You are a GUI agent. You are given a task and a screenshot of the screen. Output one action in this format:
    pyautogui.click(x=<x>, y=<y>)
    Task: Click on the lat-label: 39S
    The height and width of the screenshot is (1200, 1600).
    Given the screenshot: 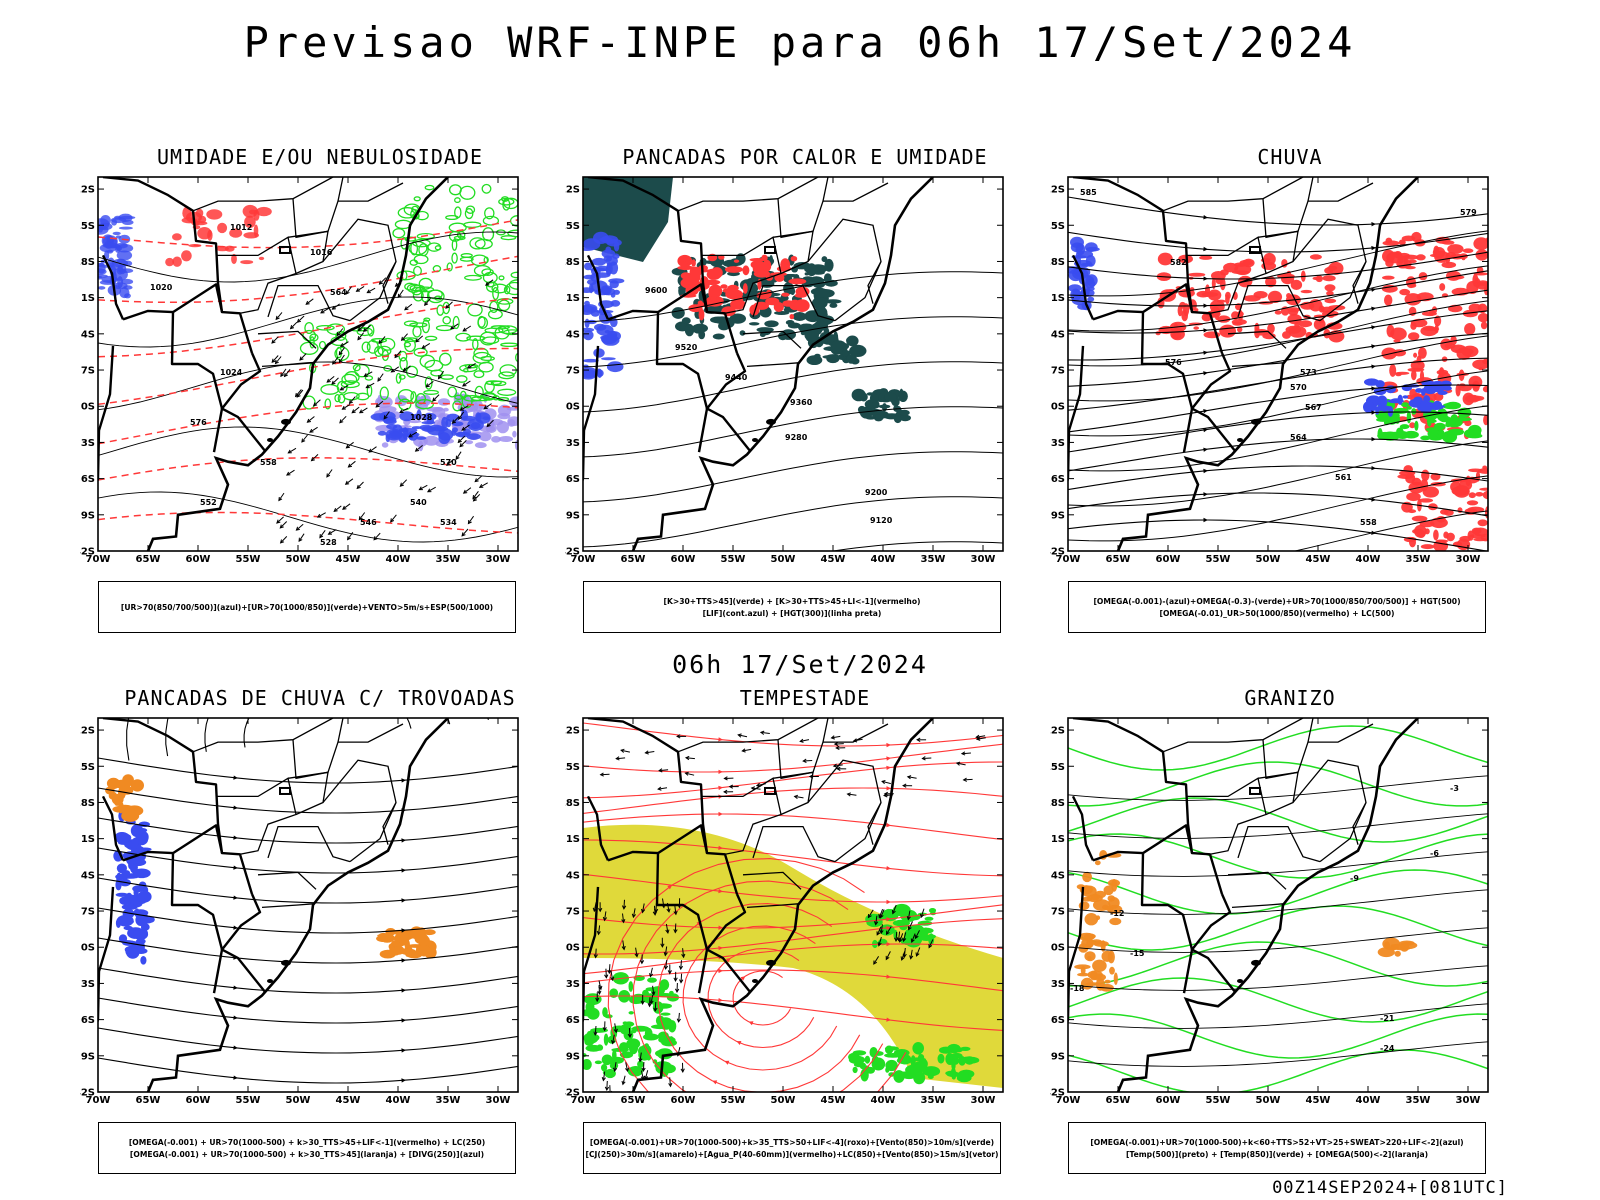 What is the action you would take?
    pyautogui.click(x=572, y=515)
    